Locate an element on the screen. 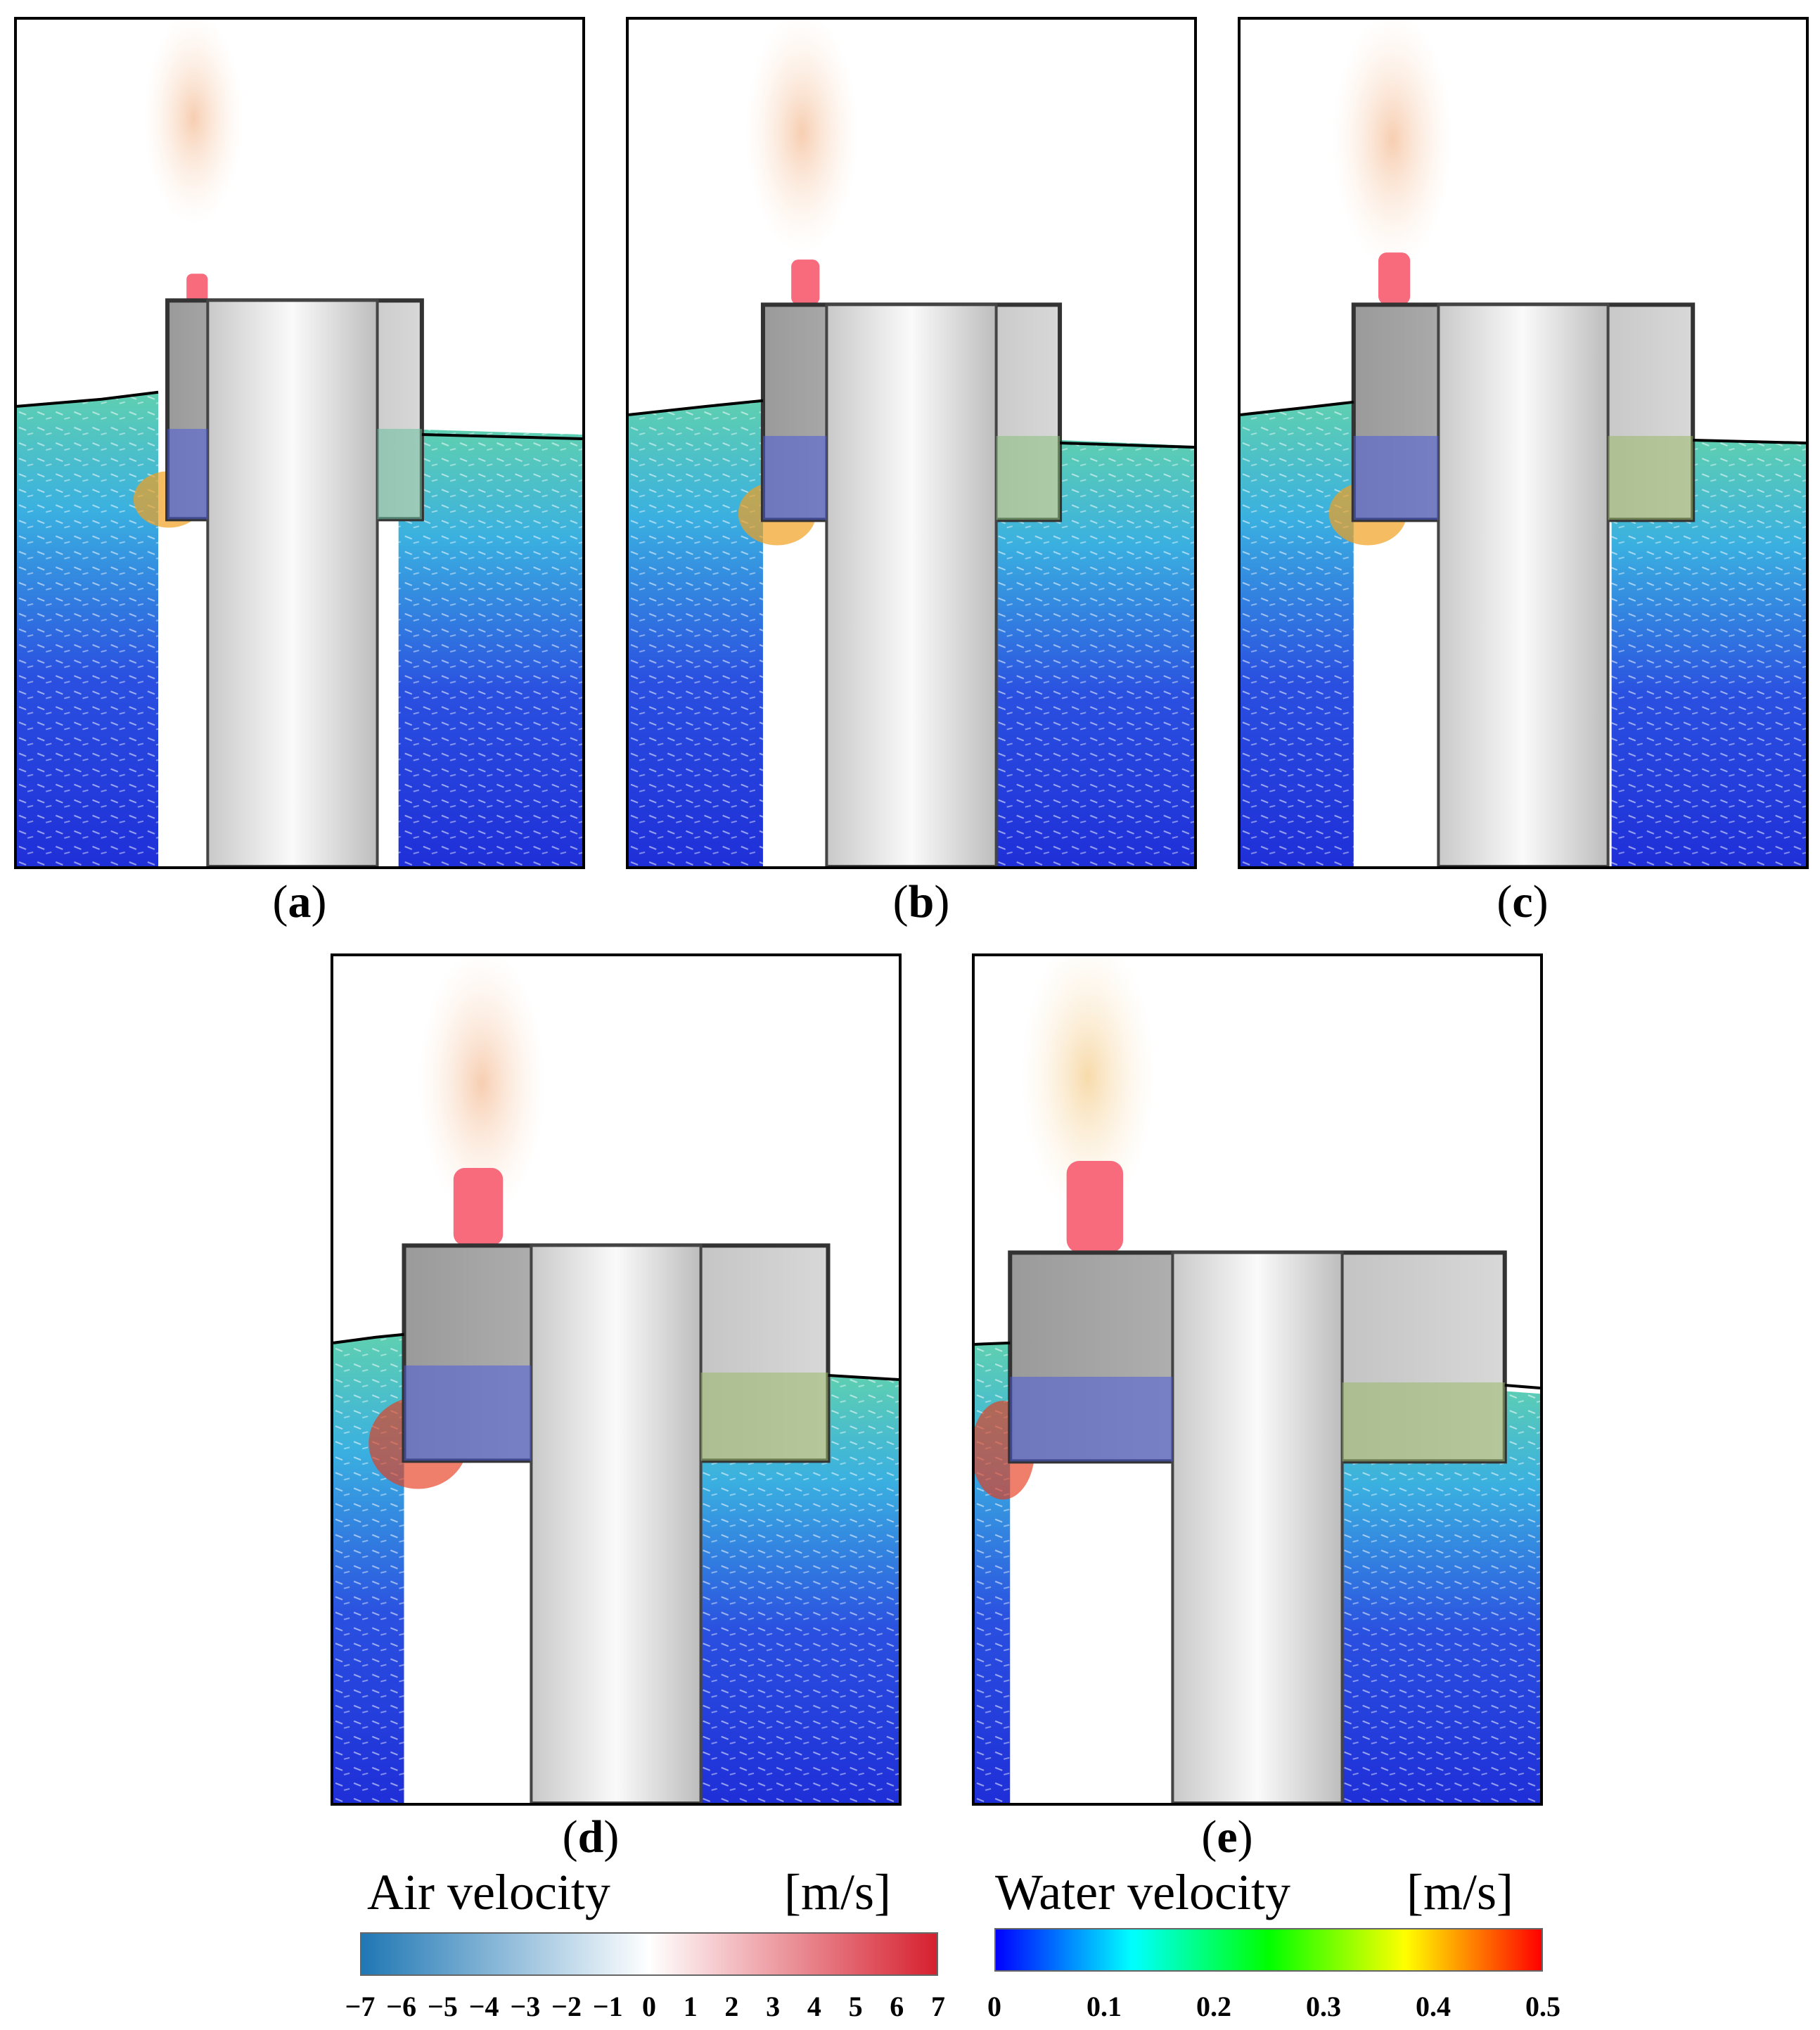 Image resolution: width=1820 pixels, height=2030 pixels. panel-c is located at coordinates (1523, 443).